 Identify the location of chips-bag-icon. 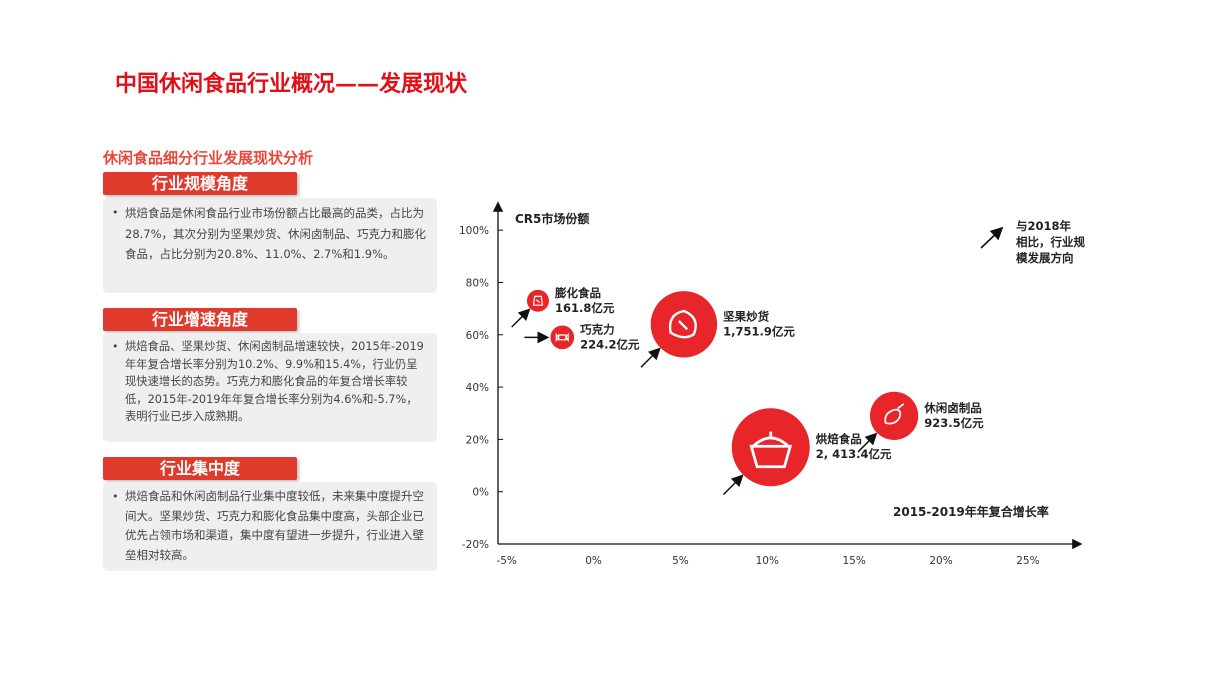
(538, 300).